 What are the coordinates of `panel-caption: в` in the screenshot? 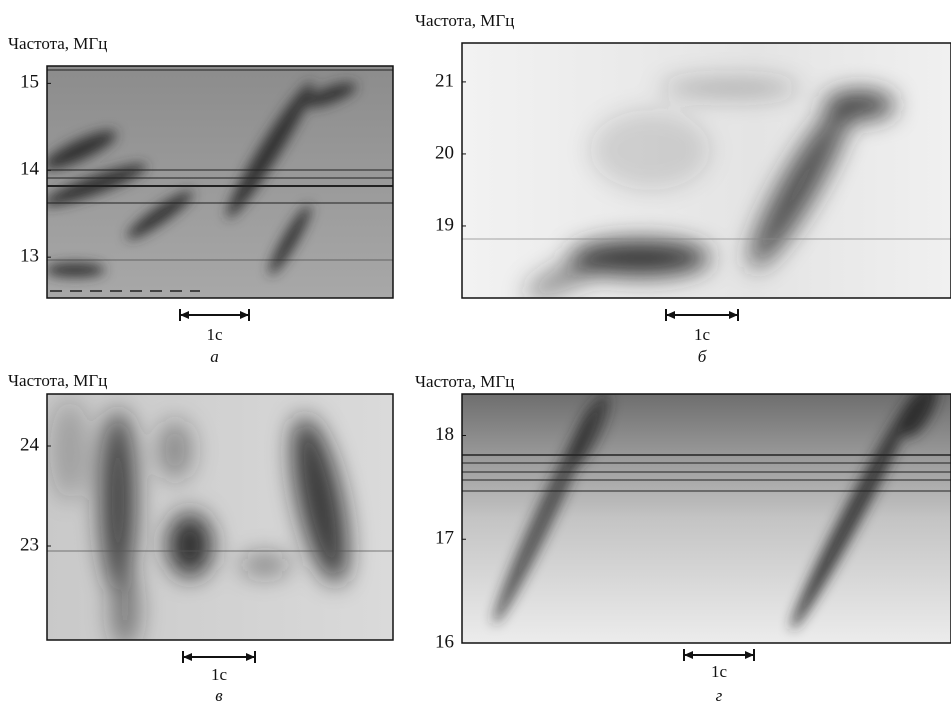 It's located at (219, 695).